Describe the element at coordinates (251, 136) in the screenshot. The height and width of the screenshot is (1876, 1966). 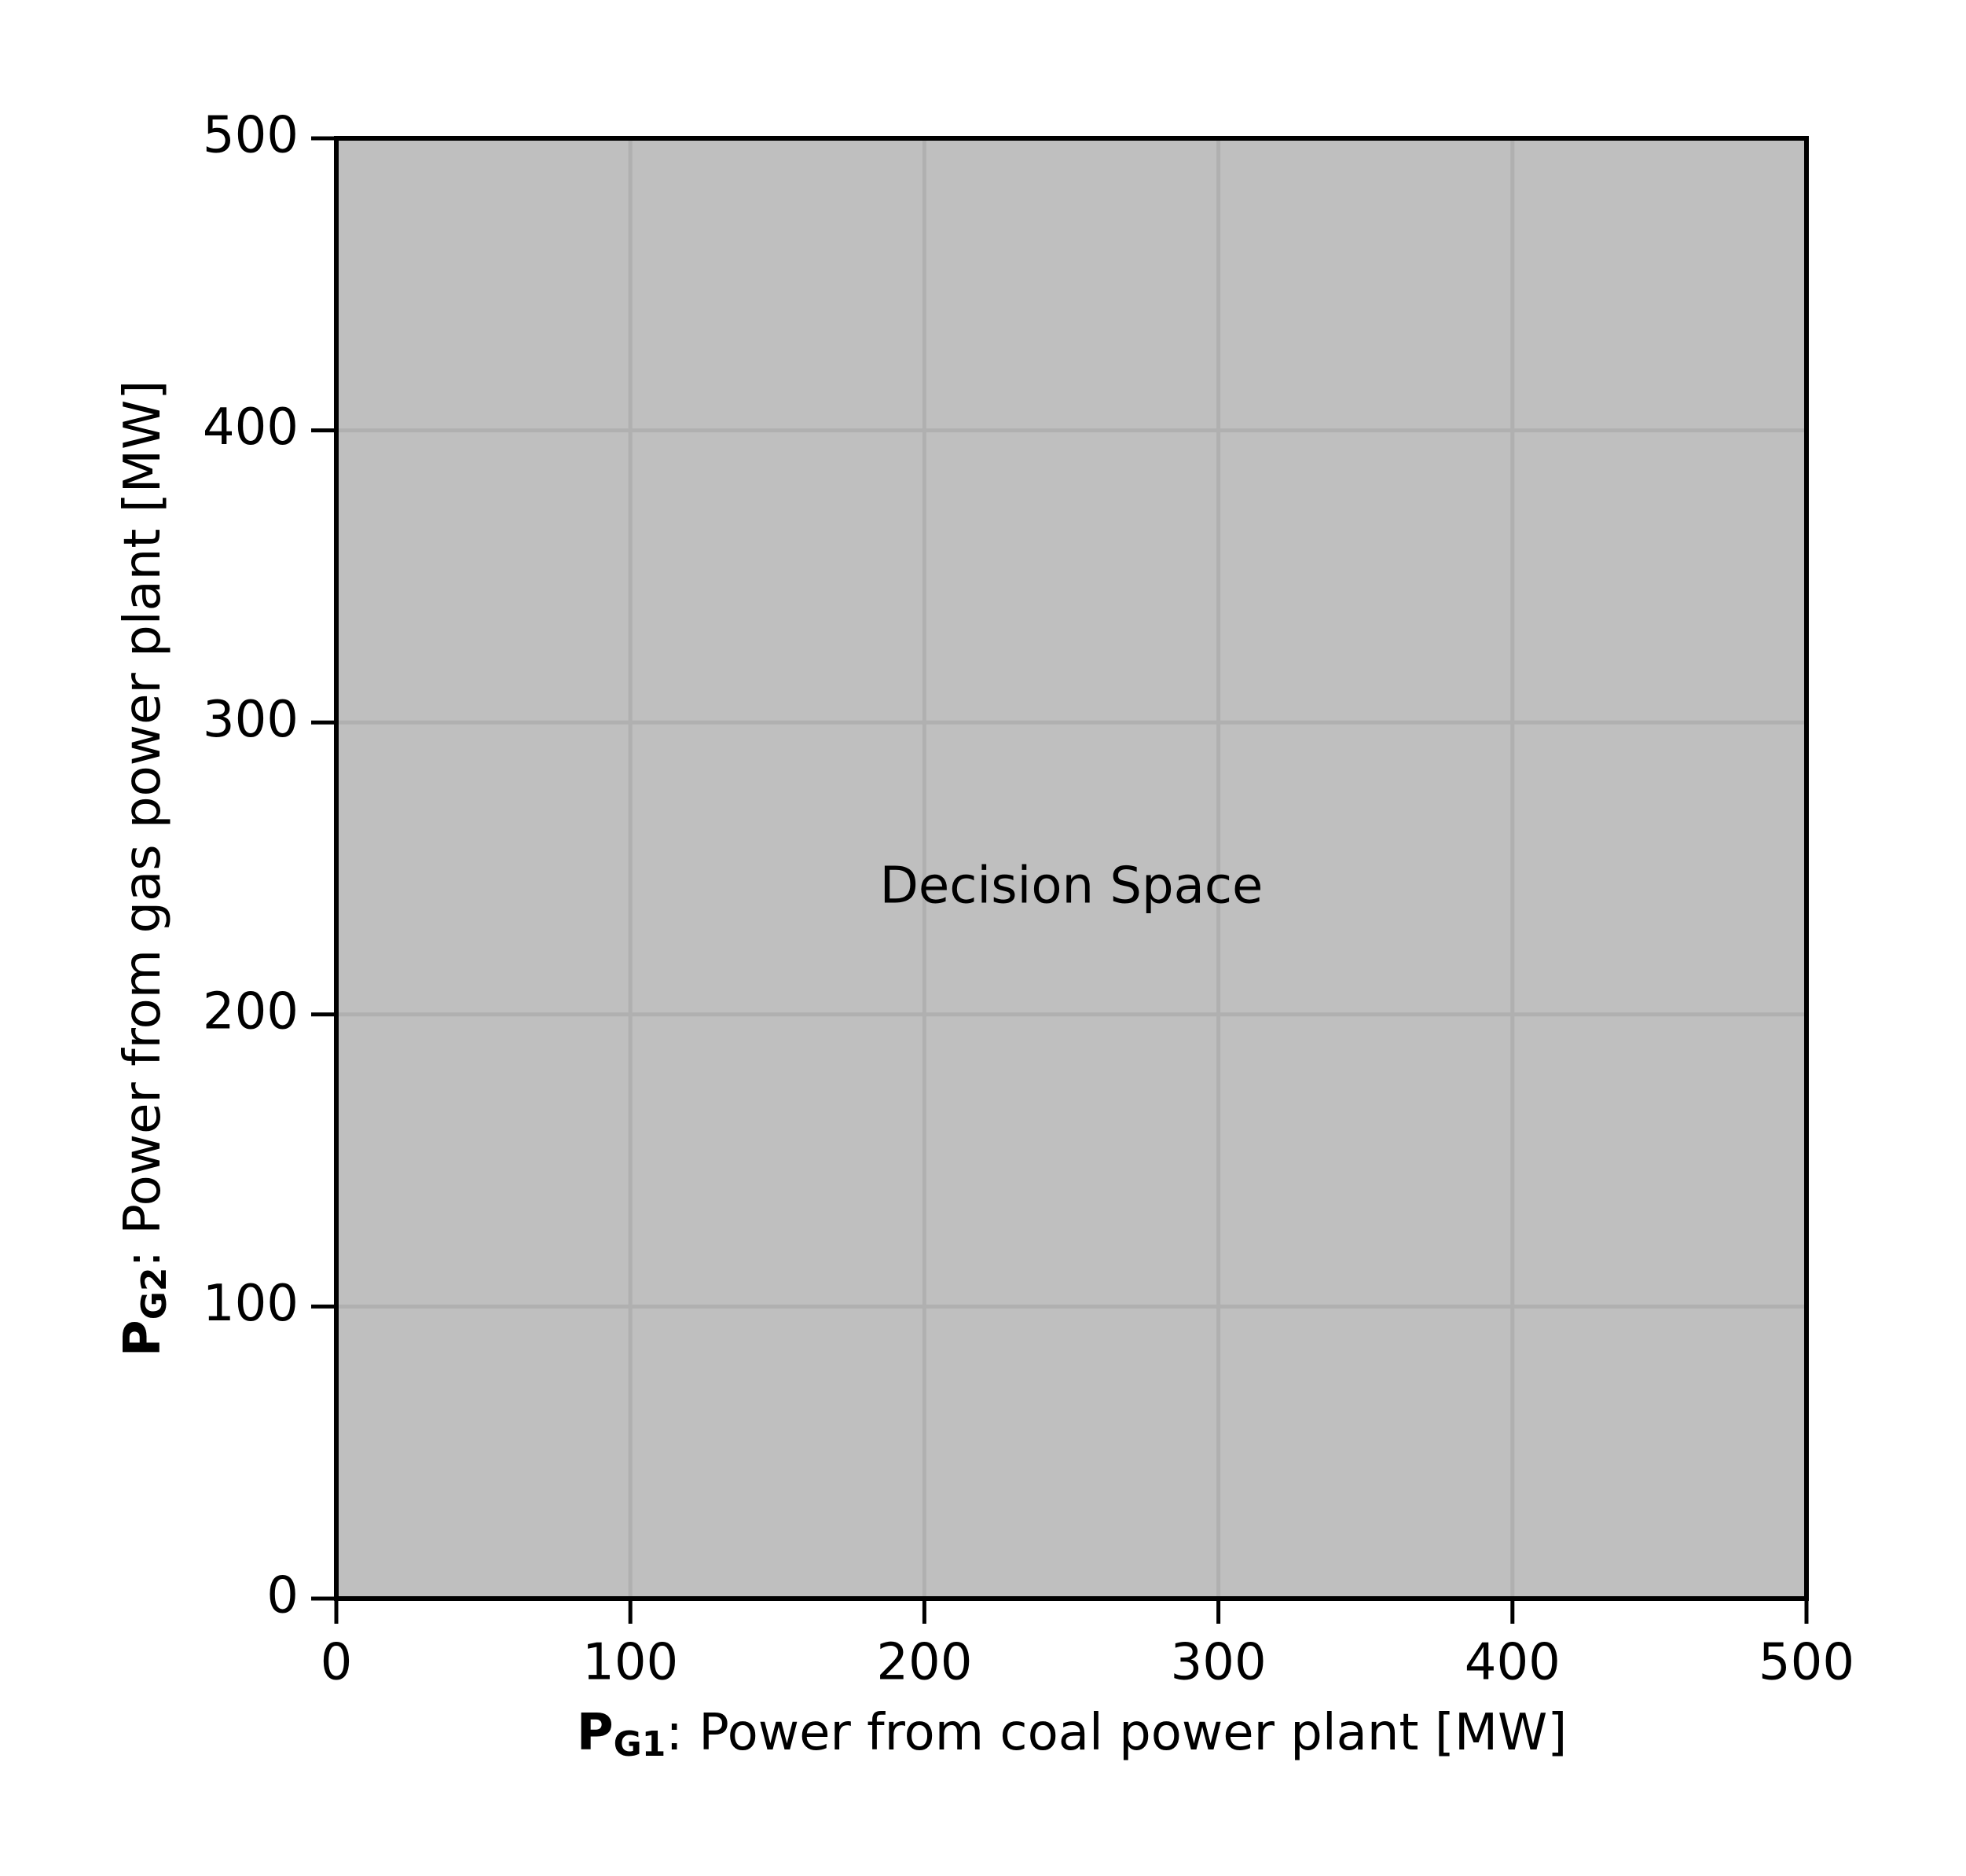
I see `y-tick-label: 500` at that location.